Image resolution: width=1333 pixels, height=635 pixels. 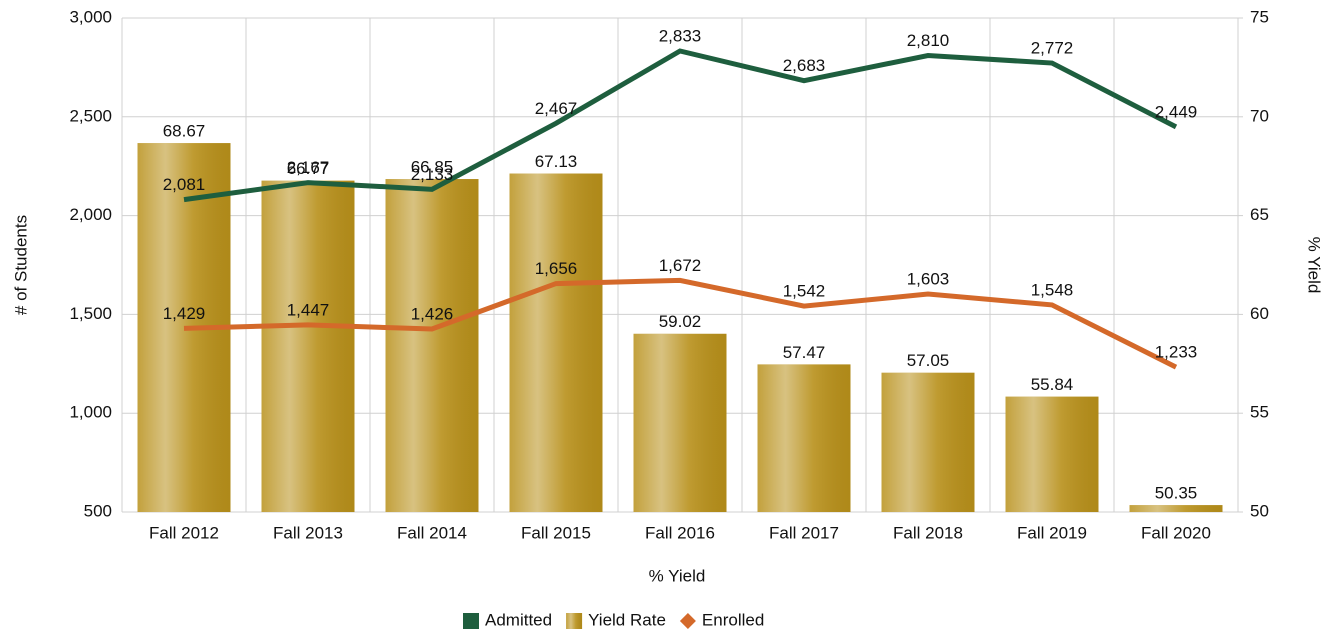 I want to click on y-tick-label: 3,000, so click(x=90, y=16).